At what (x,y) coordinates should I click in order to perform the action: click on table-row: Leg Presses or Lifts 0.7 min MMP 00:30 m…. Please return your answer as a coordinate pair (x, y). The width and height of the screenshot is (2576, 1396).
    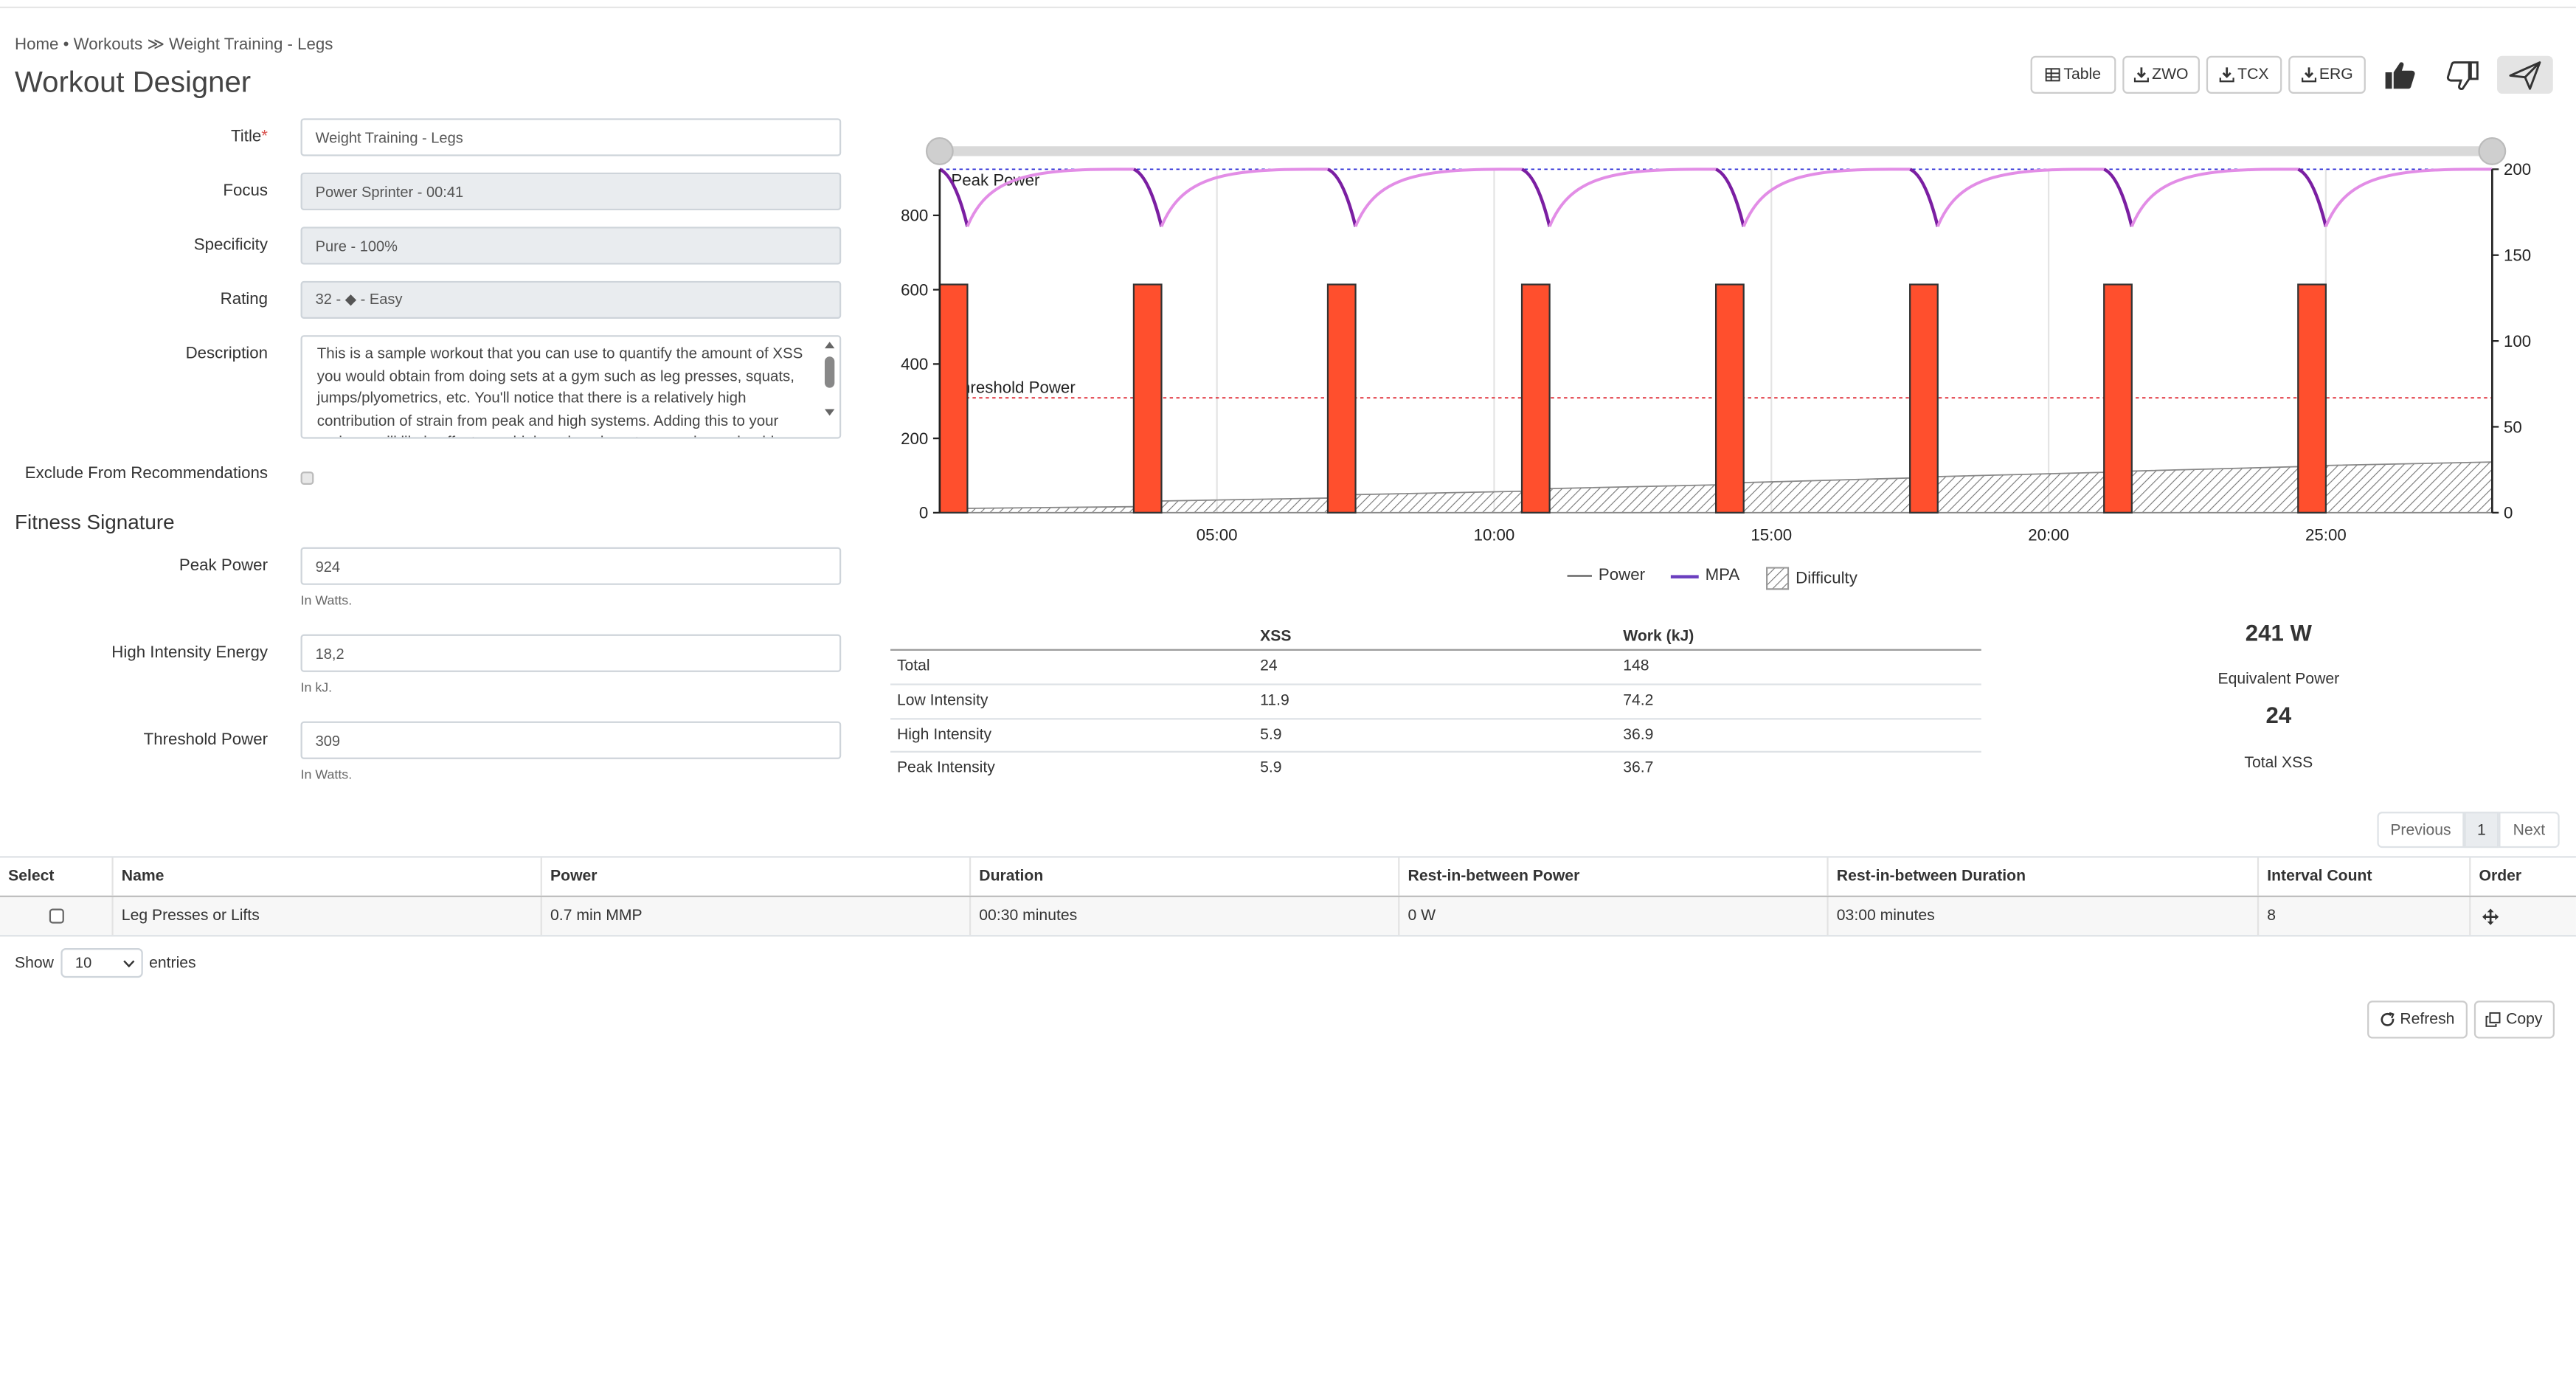
    Looking at the image, I should click on (1288, 916).